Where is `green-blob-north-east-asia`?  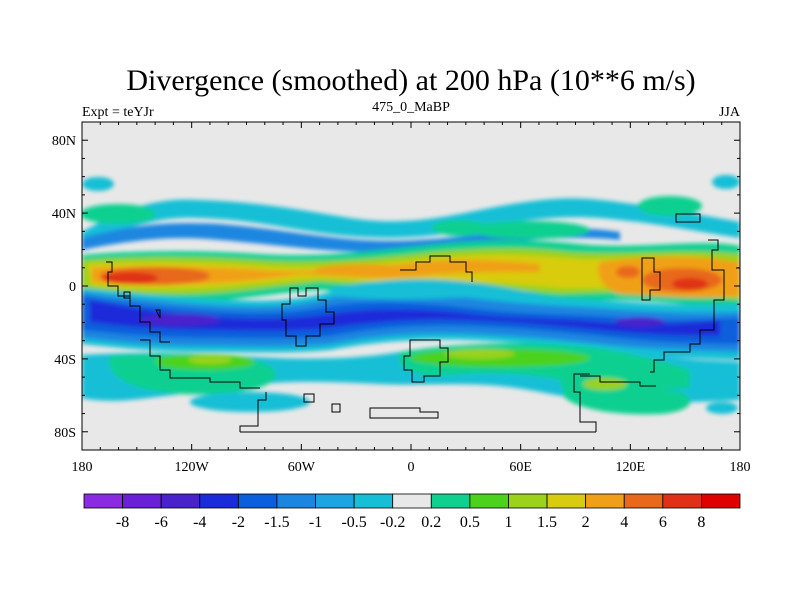 green-blob-north-east-asia is located at coordinates (670, 206).